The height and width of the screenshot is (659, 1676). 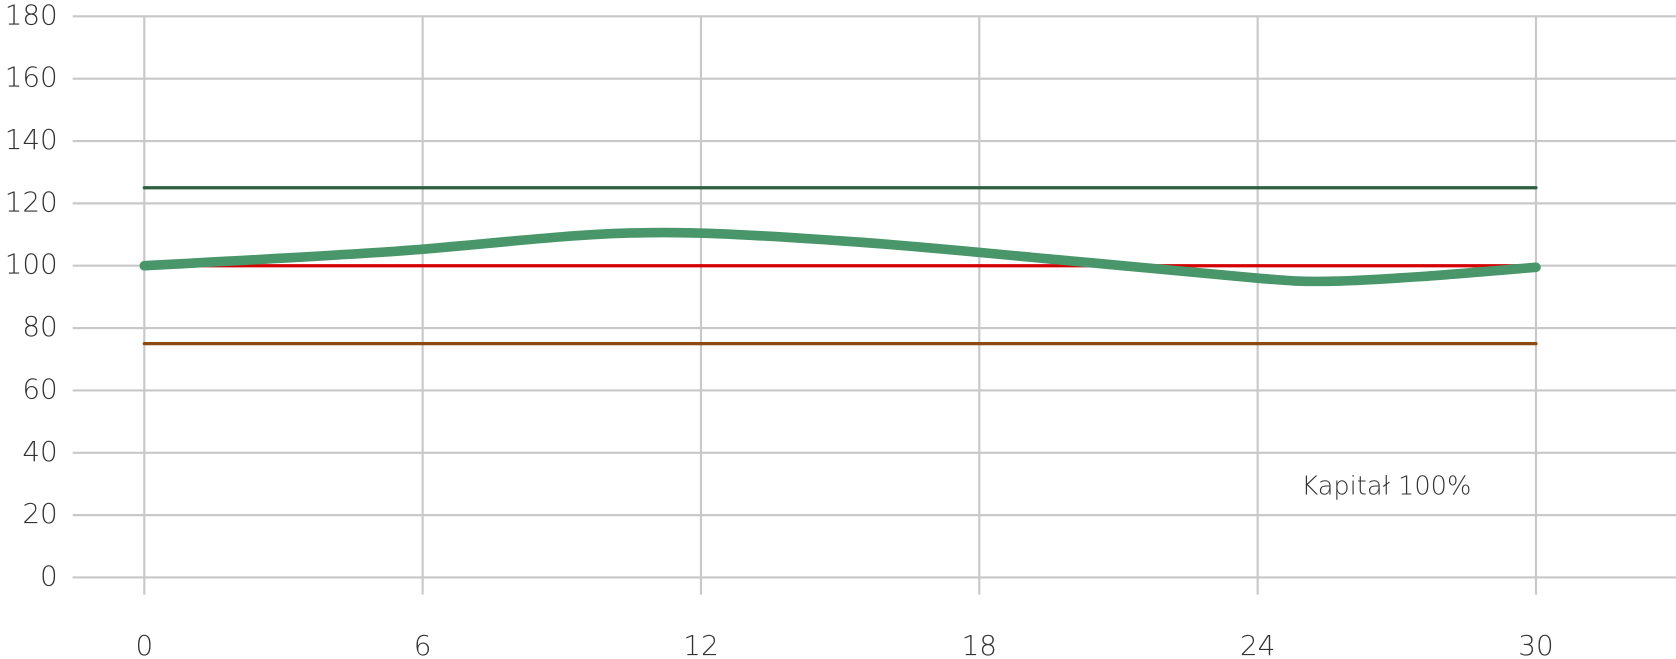 What do you see at coordinates (423, 644) in the screenshot?
I see `x-tick-label: 6` at bounding box center [423, 644].